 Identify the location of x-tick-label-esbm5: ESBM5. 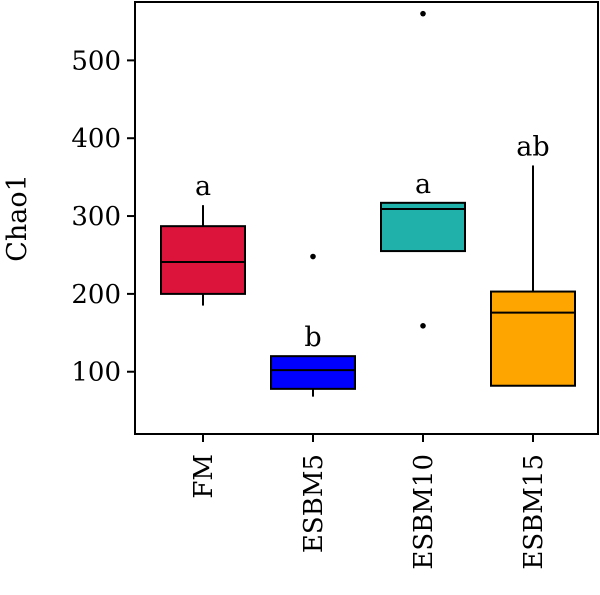
(314, 503).